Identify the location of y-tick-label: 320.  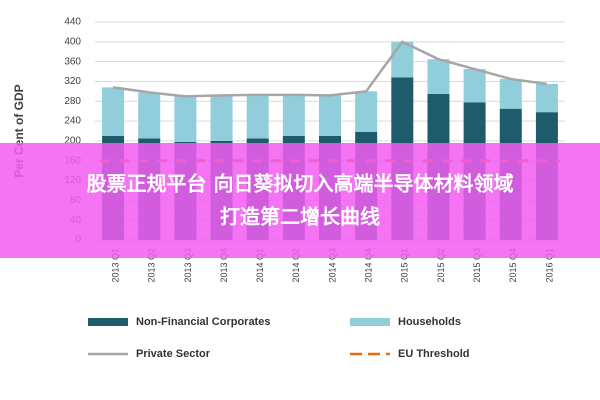
(72, 81).